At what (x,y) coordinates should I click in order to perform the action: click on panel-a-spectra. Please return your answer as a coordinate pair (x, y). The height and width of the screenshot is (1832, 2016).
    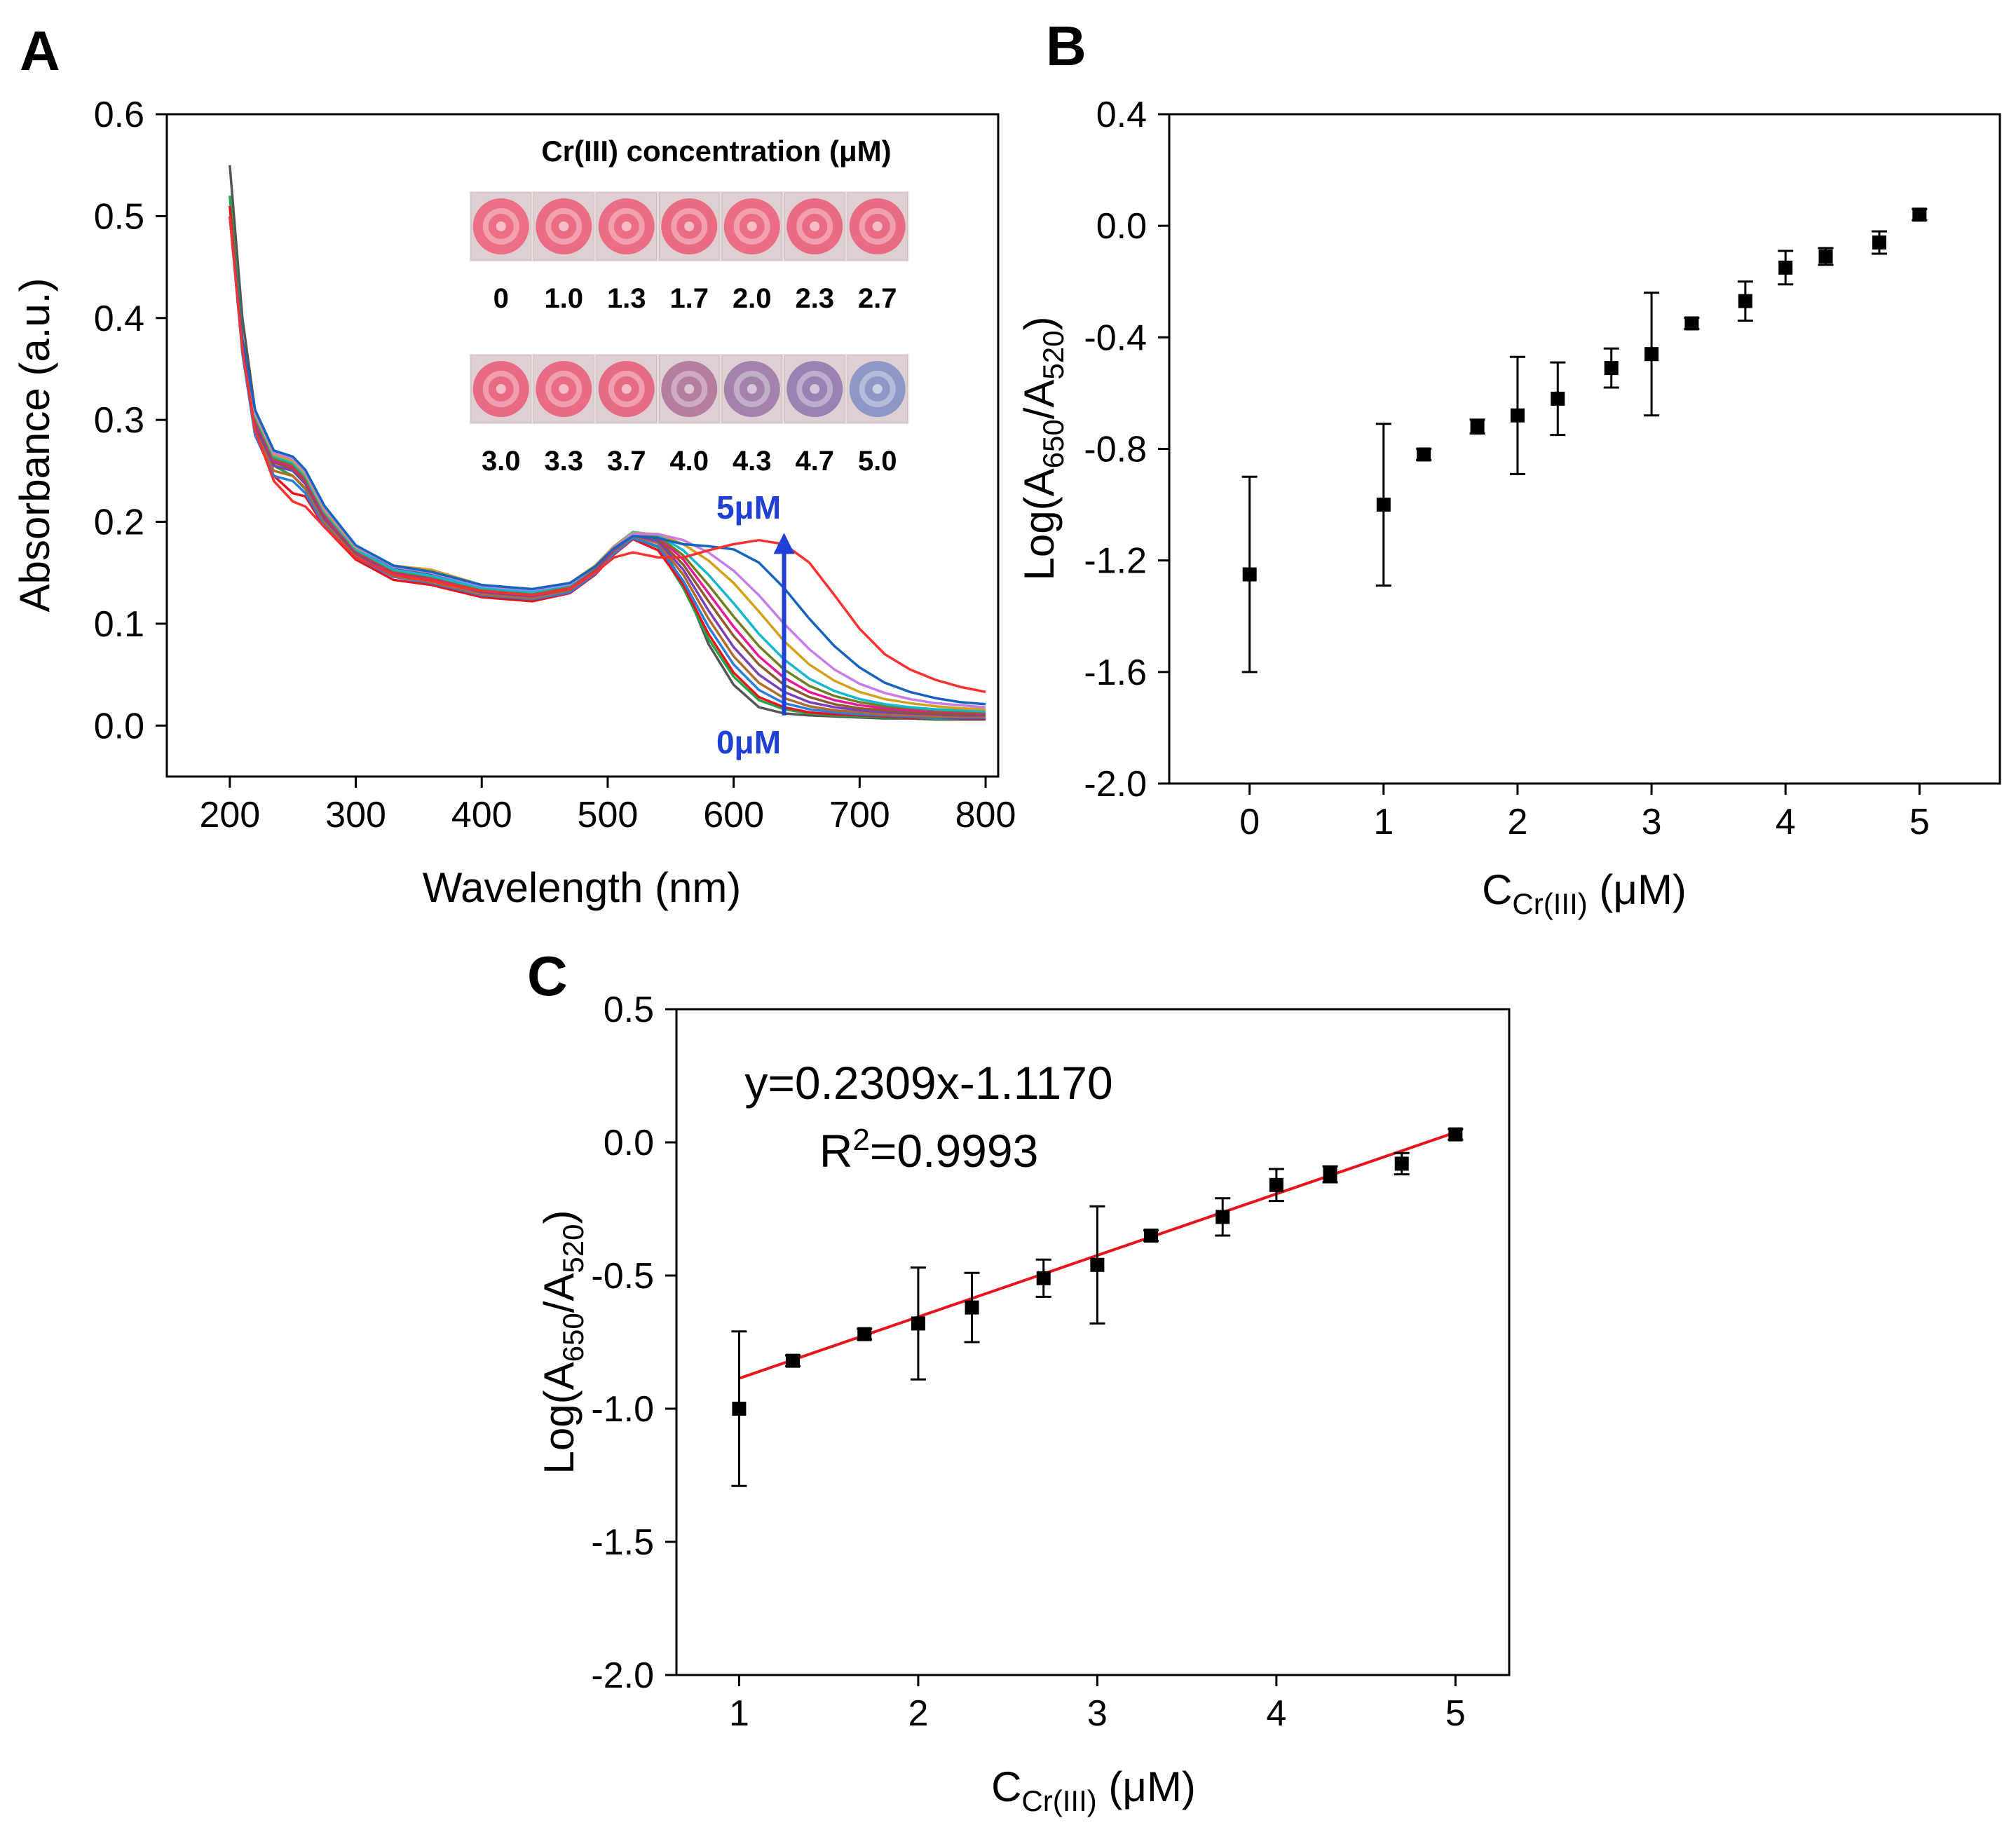
    Looking at the image, I should click on (608, 443).